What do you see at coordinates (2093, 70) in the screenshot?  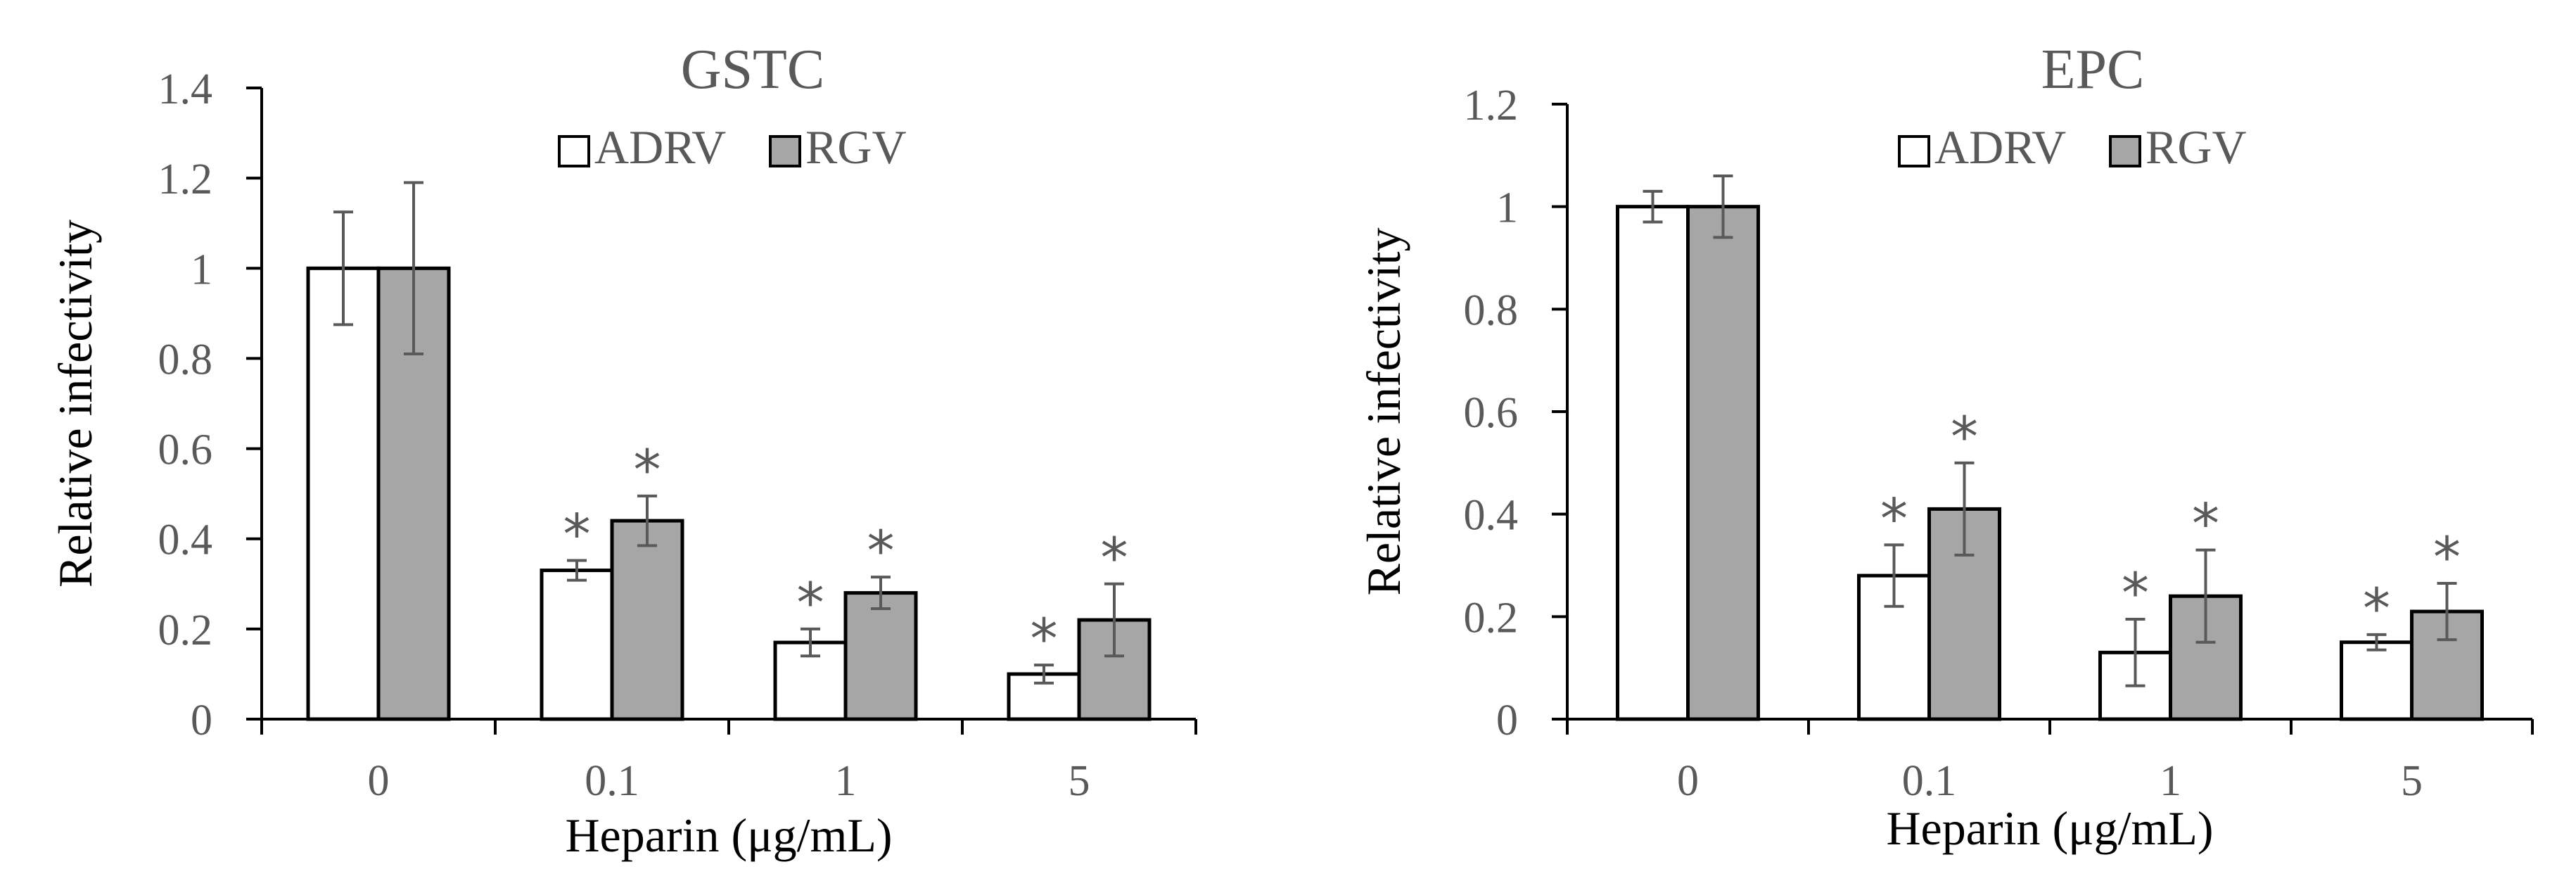 I see `chart-title: EPC` at bounding box center [2093, 70].